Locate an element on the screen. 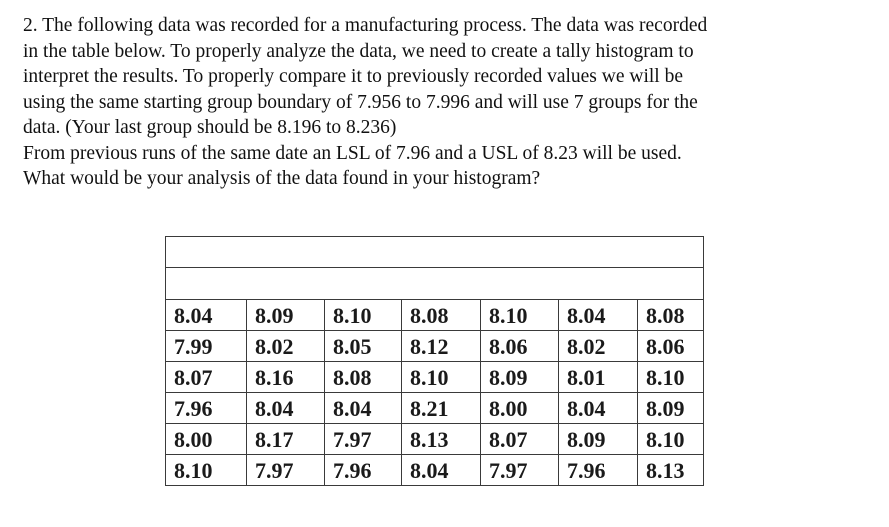 The height and width of the screenshot is (527, 889). table-blank-cell is located at coordinates (434, 283).